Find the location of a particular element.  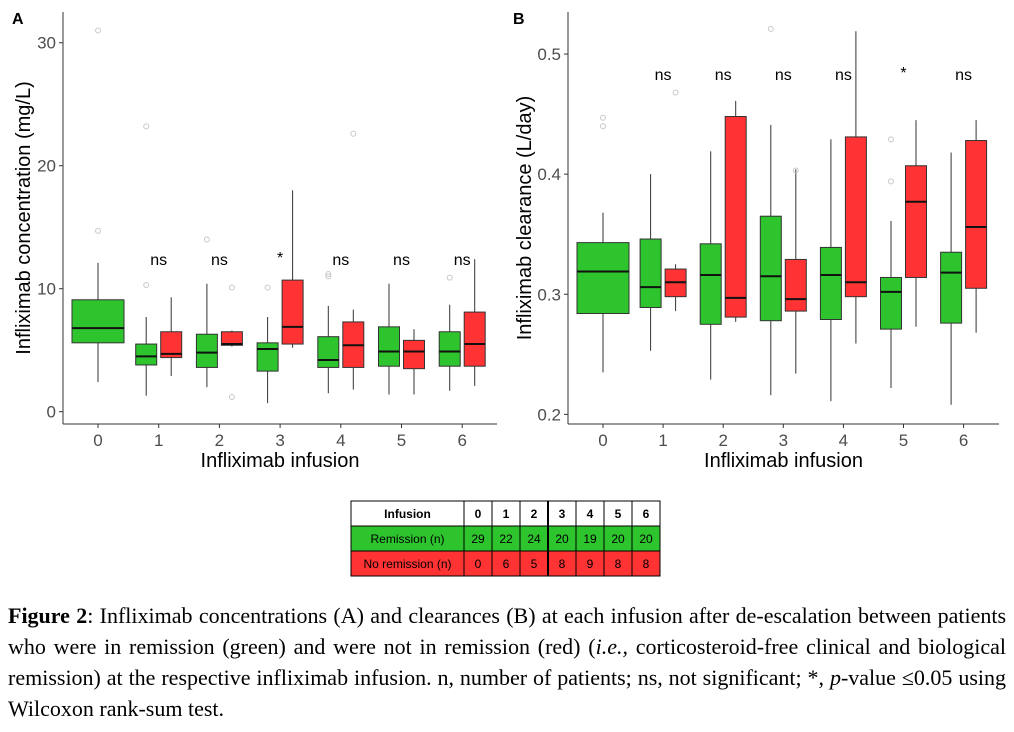

table-header-cell: 5 is located at coordinates (618, 514).